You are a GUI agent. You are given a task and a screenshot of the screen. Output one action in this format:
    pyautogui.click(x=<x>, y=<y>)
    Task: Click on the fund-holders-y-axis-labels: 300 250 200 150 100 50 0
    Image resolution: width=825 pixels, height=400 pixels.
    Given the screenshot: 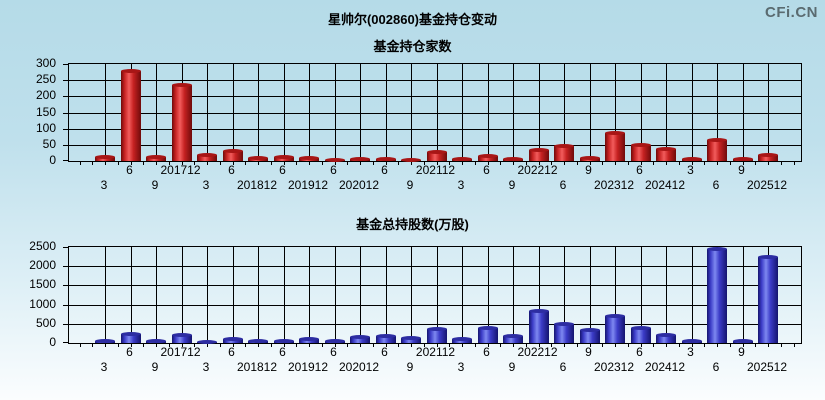 What is the action you would take?
    pyautogui.click(x=31, y=111)
    